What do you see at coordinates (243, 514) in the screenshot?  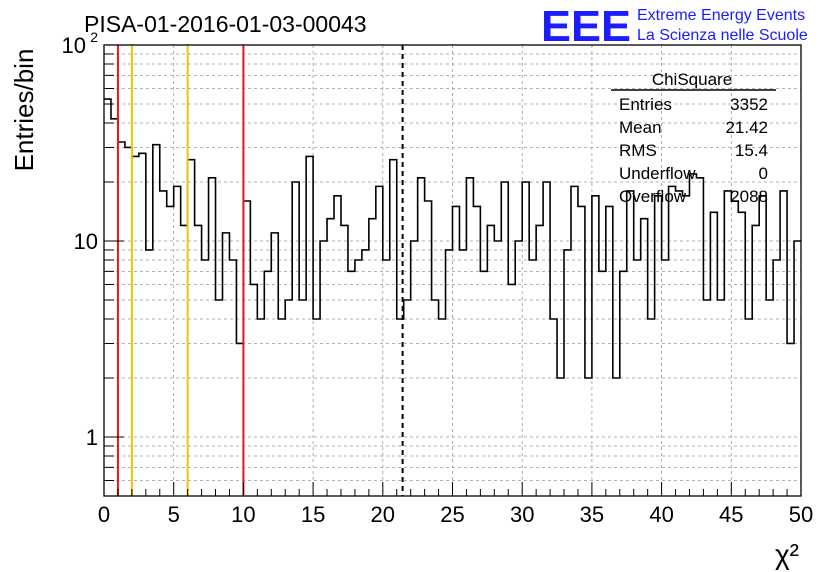 I see `x-tick-label: 10` at bounding box center [243, 514].